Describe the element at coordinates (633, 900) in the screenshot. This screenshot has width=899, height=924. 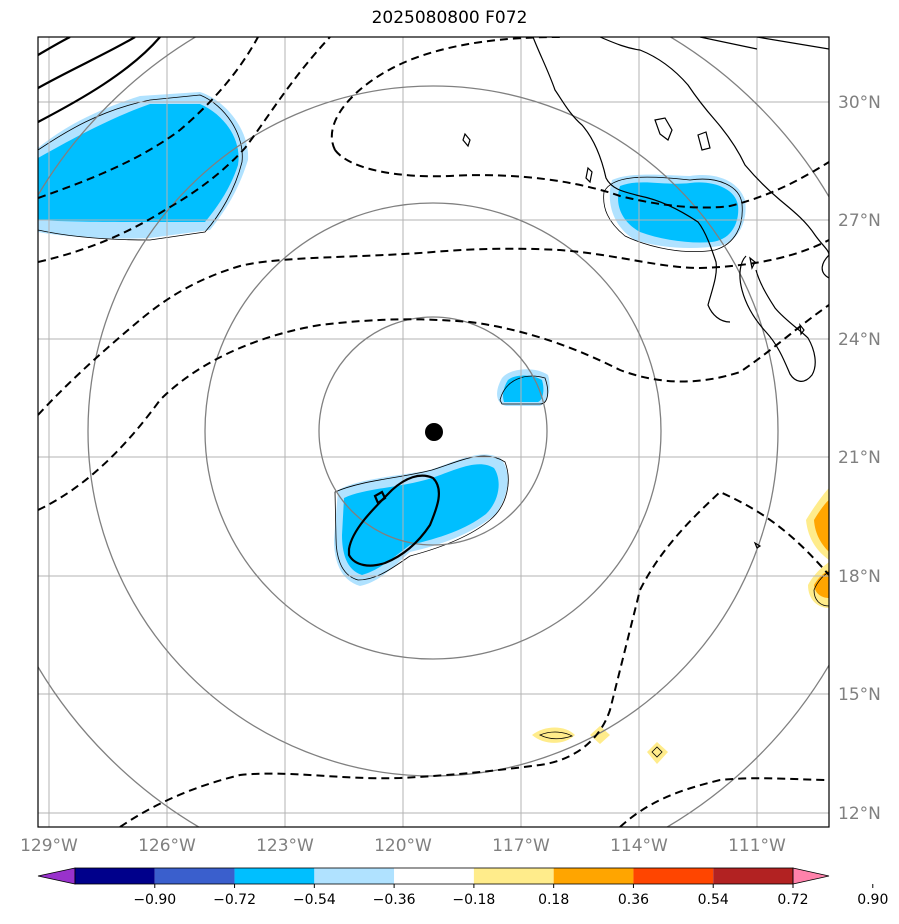
I see `colorbar-tick-label: 0.36` at that location.